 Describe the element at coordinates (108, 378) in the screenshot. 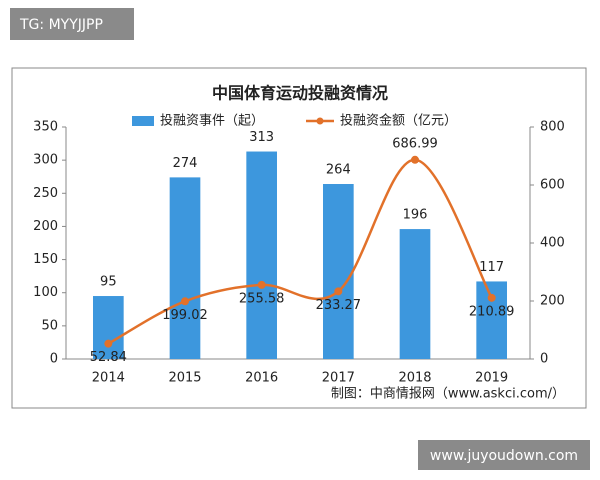

I see `x-tick-label: 2014` at that location.